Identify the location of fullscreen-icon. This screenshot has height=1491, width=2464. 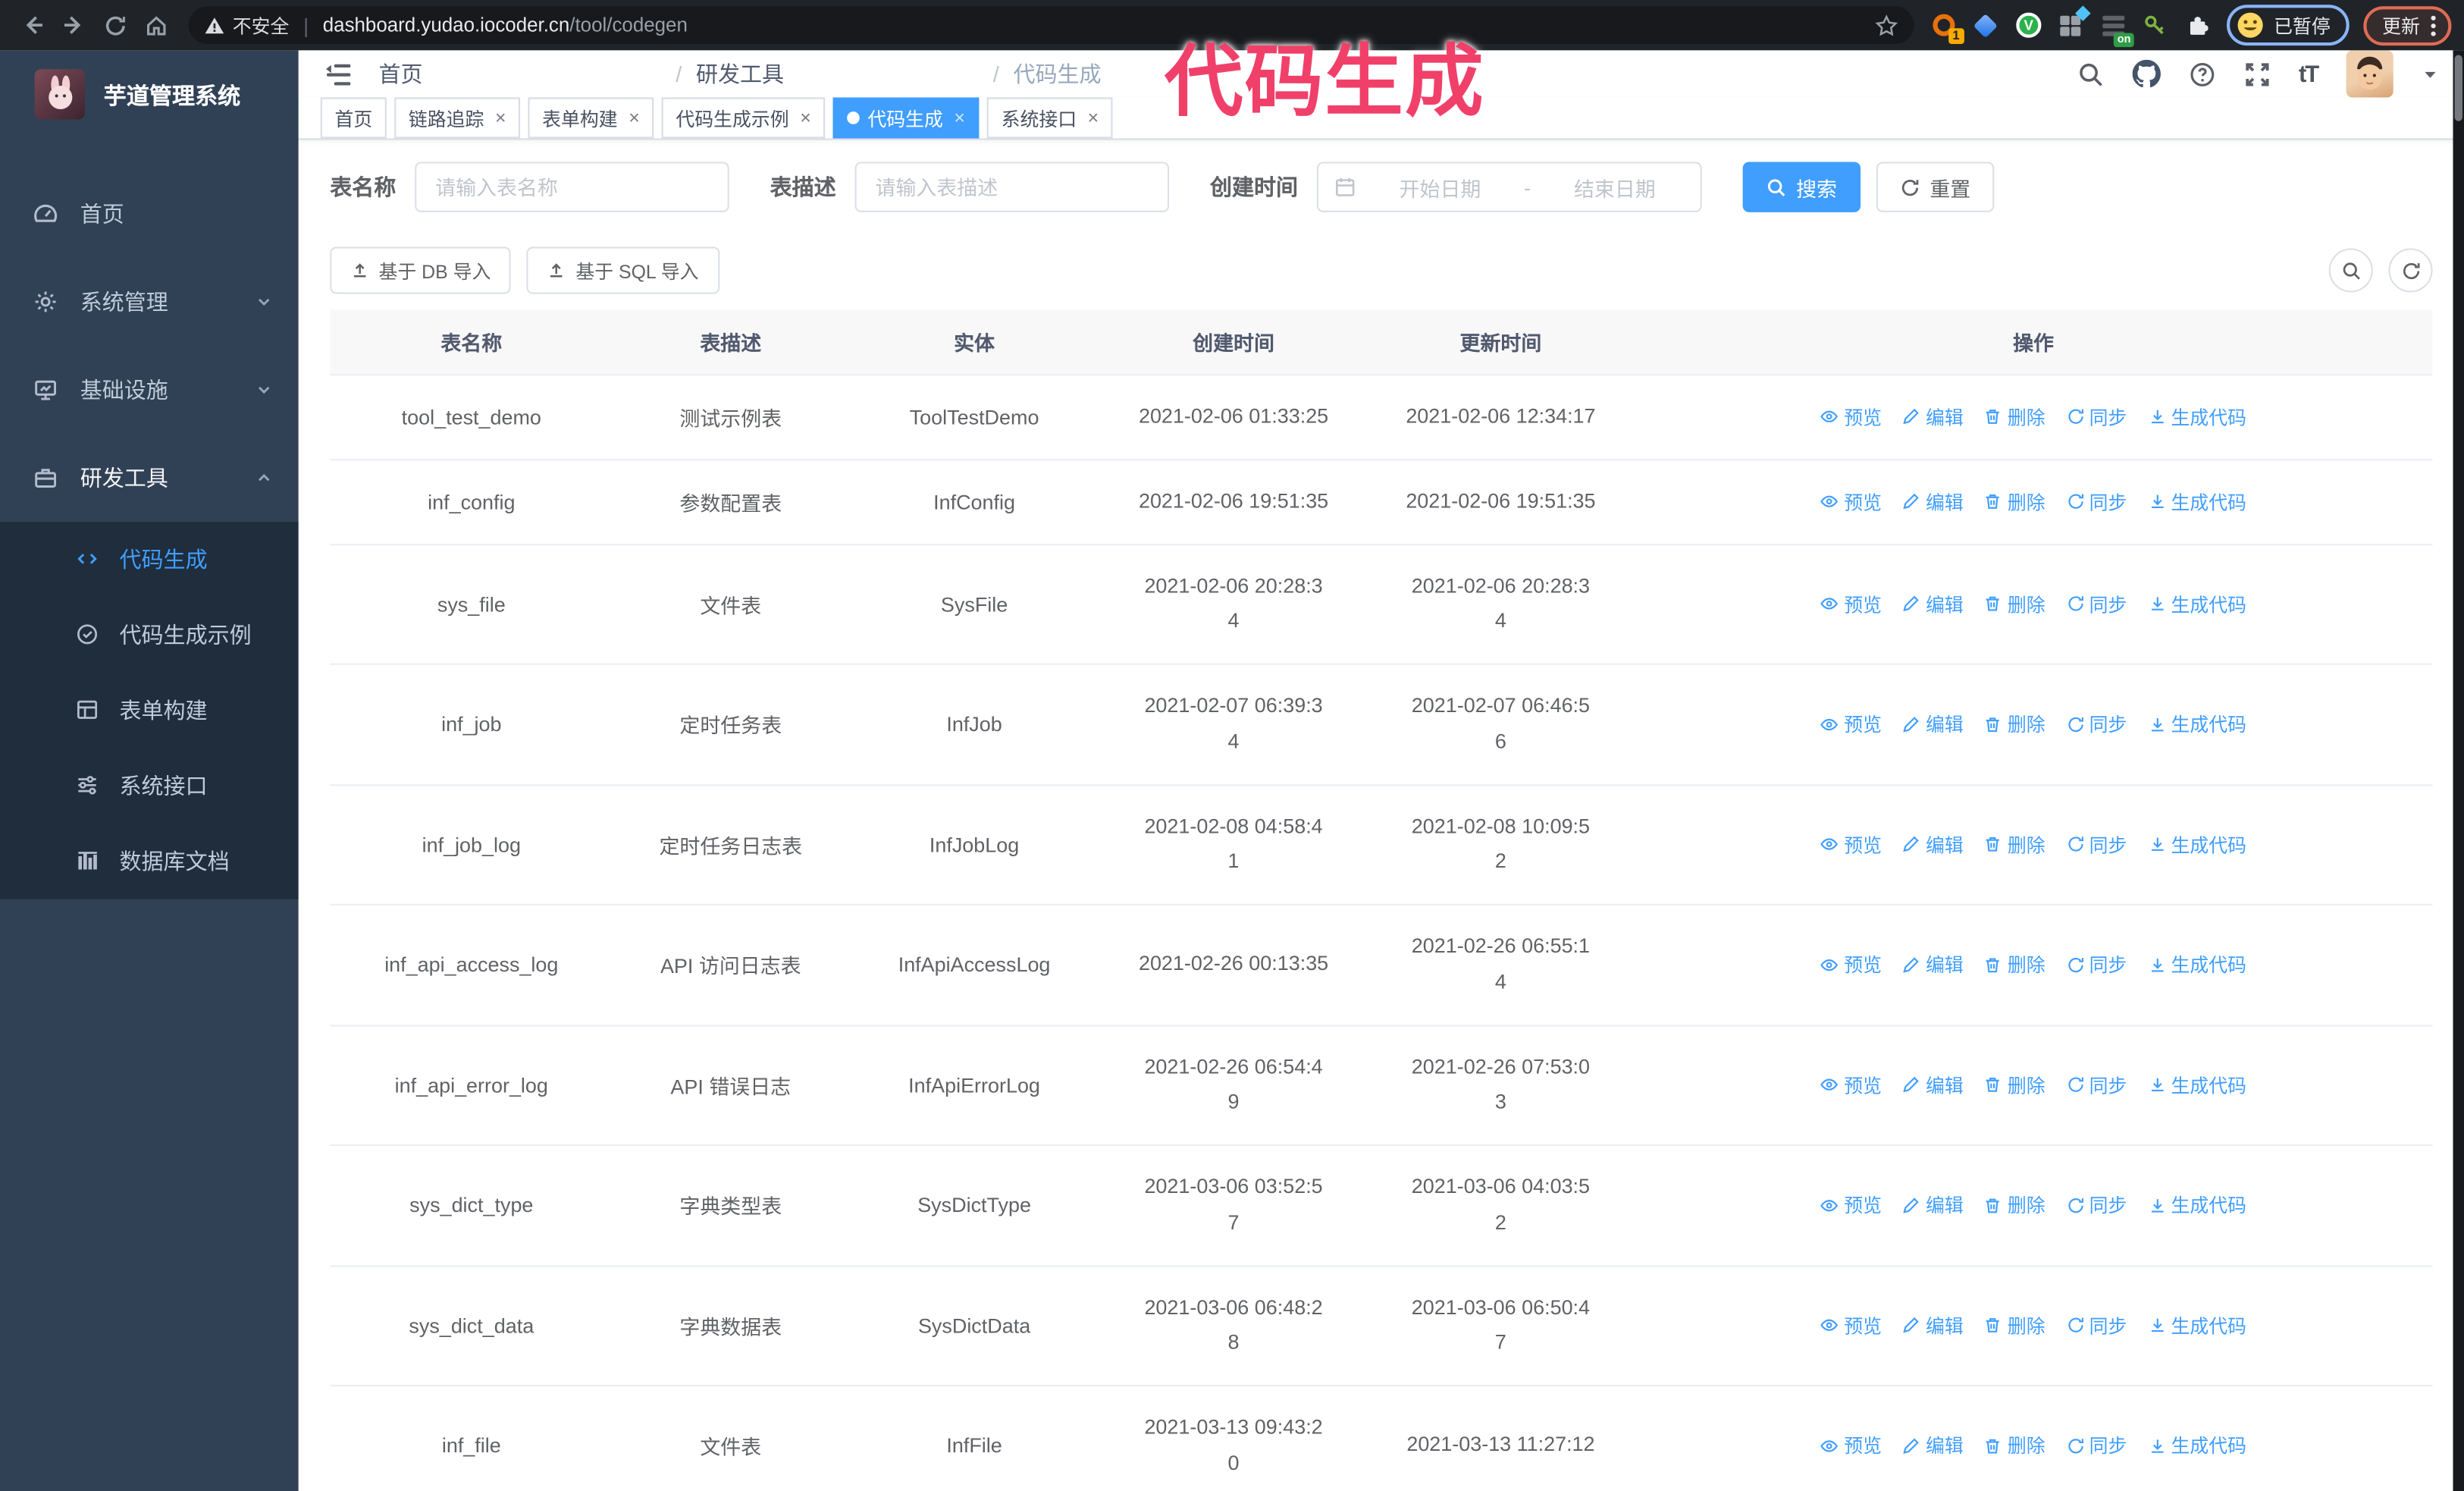
(2257, 74).